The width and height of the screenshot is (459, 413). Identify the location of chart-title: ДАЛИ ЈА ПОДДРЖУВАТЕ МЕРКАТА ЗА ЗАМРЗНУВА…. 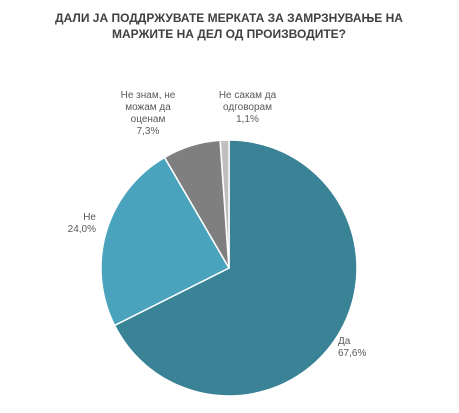
(229, 26).